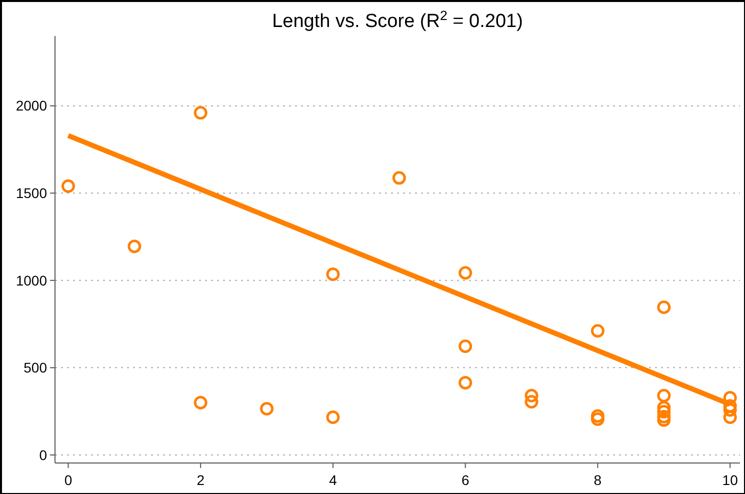 This screenshot has width=745, height=494. I want to click on y-tick-label: 1500, so click(32, 193).